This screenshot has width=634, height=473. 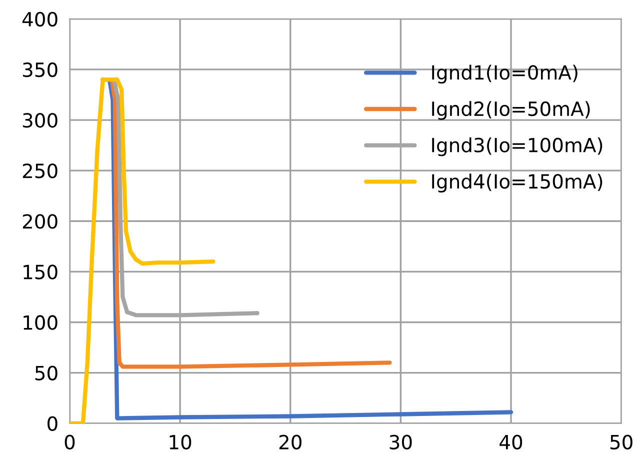 I want to click on x-tick-label: 50, so click(x=621, y=442).